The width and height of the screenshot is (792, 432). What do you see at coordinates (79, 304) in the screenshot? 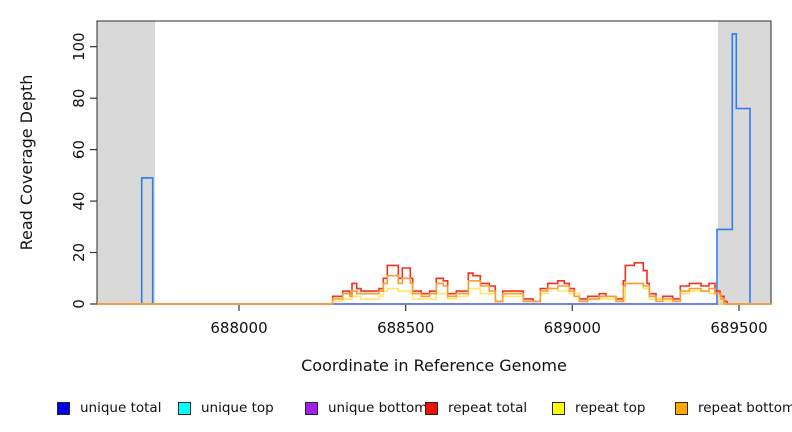
I see `y-tick-label: 0` at bounding box center [79, 304].